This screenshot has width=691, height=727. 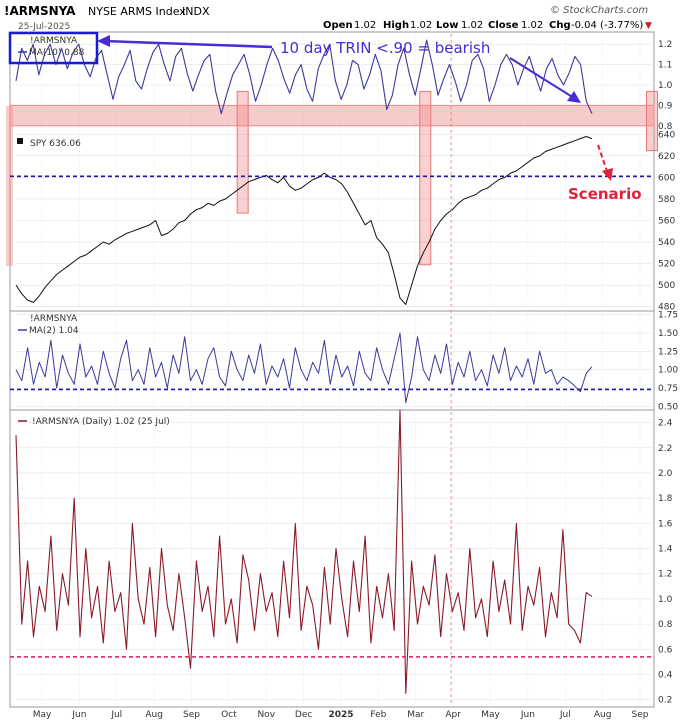 What do you see at coordinates (599, 10) in the screenshot?
I see `brand-watermark: © StockCharts.com` at bounding box center [599, 10].